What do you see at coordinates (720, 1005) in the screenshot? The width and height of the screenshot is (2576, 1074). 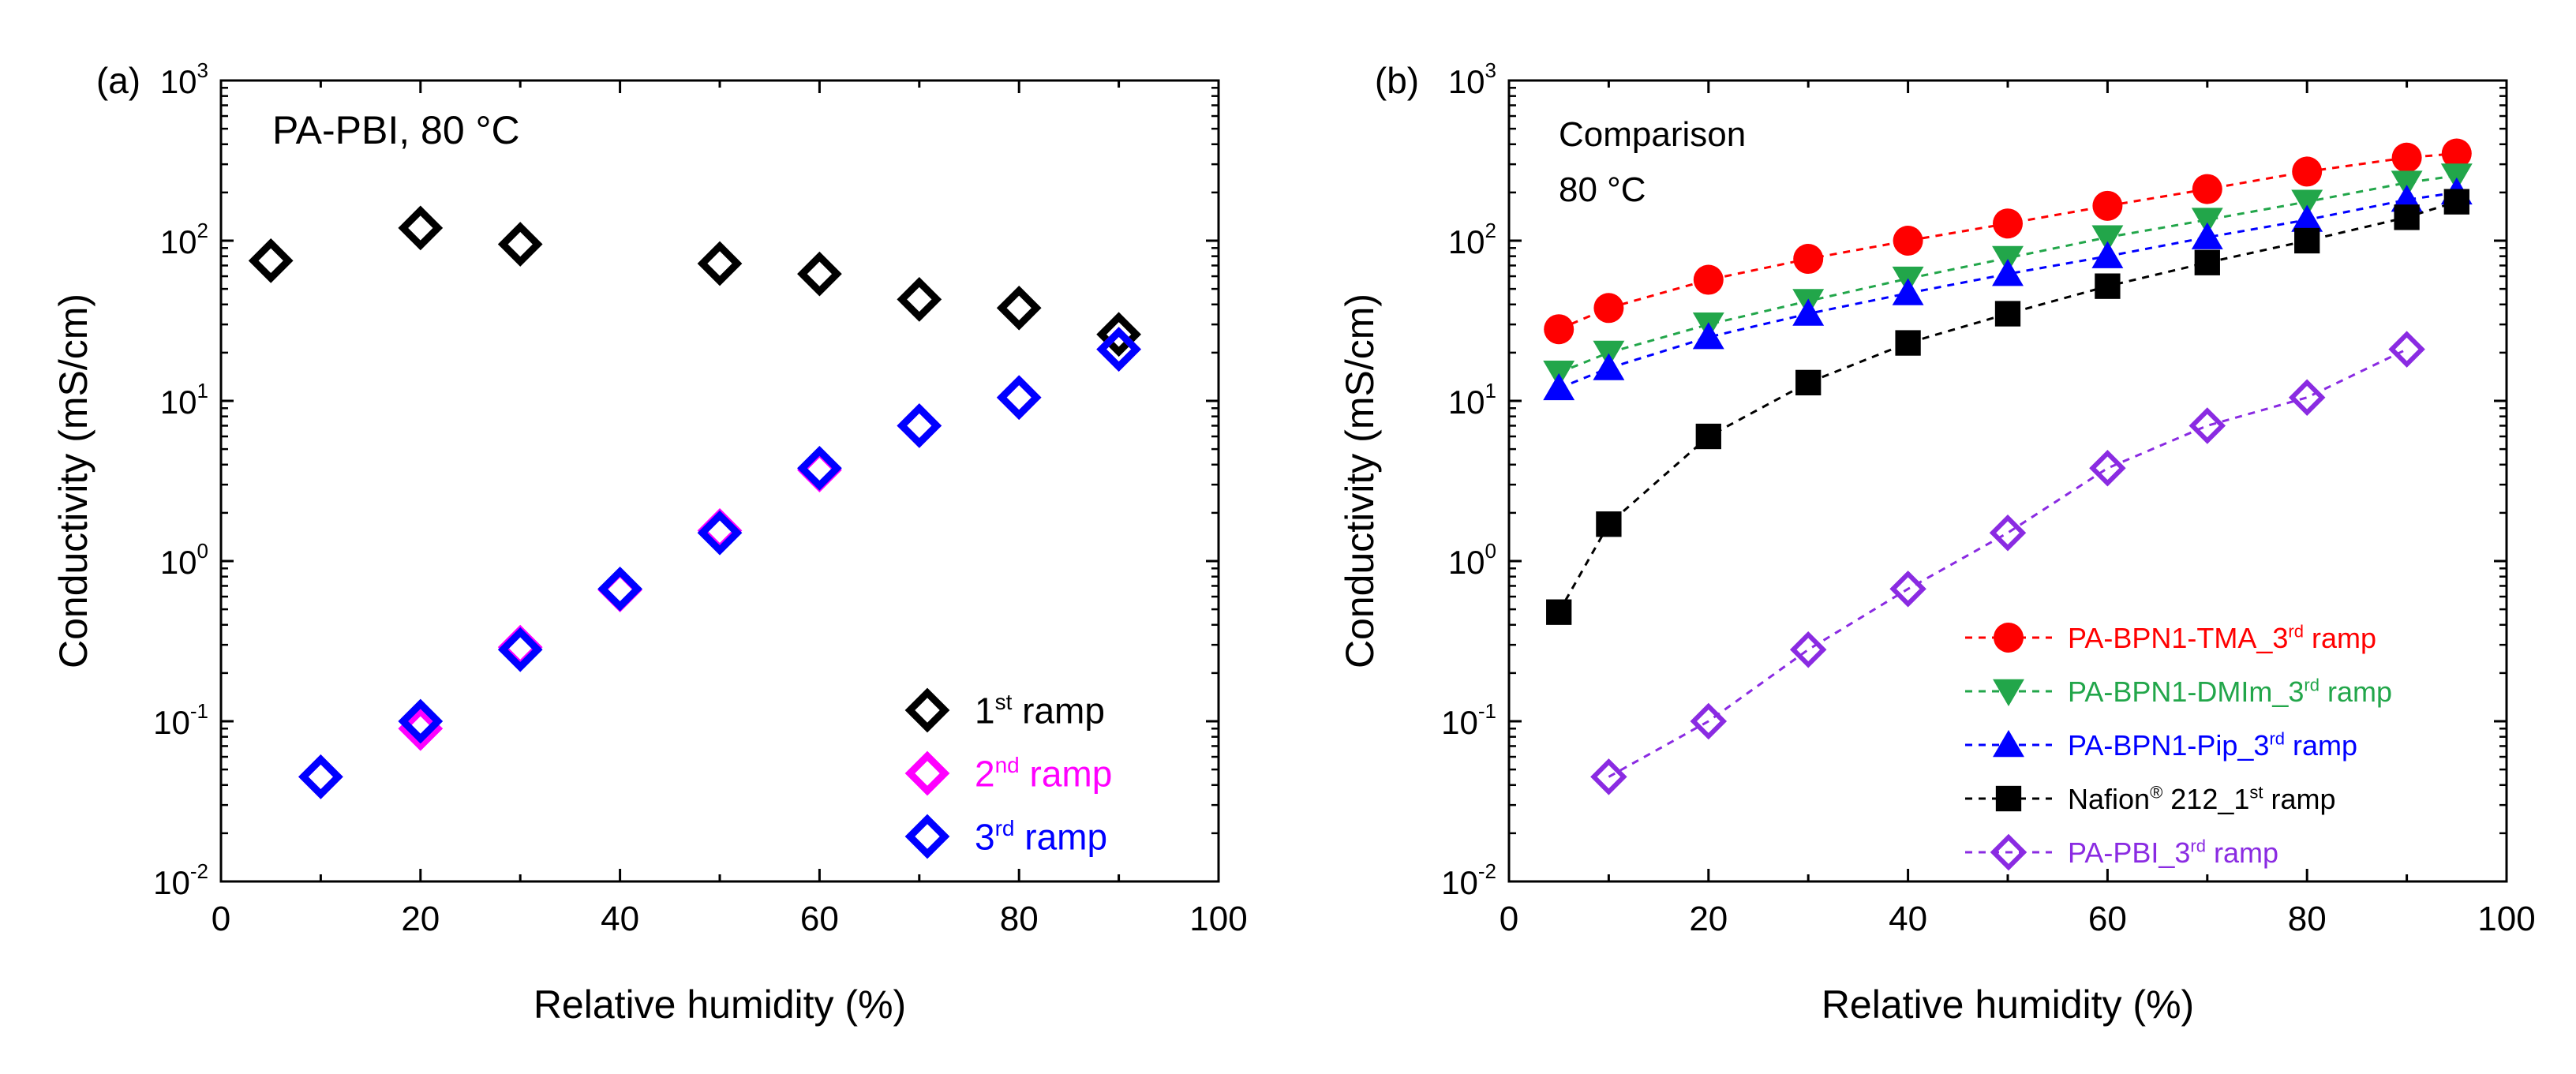 I see `x-axis-title: Relative humidity (%)` at bounding box center [720, 1005].